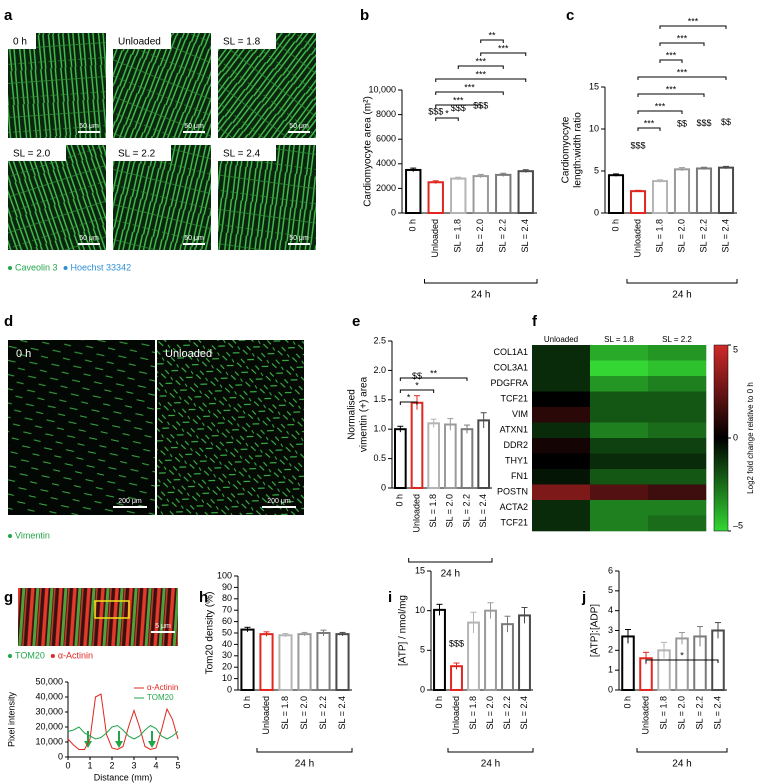 Image resolution: width=757 pixels, height=784 pixels. I want to click on image-label: SL = 2.0, so click(32, 154).